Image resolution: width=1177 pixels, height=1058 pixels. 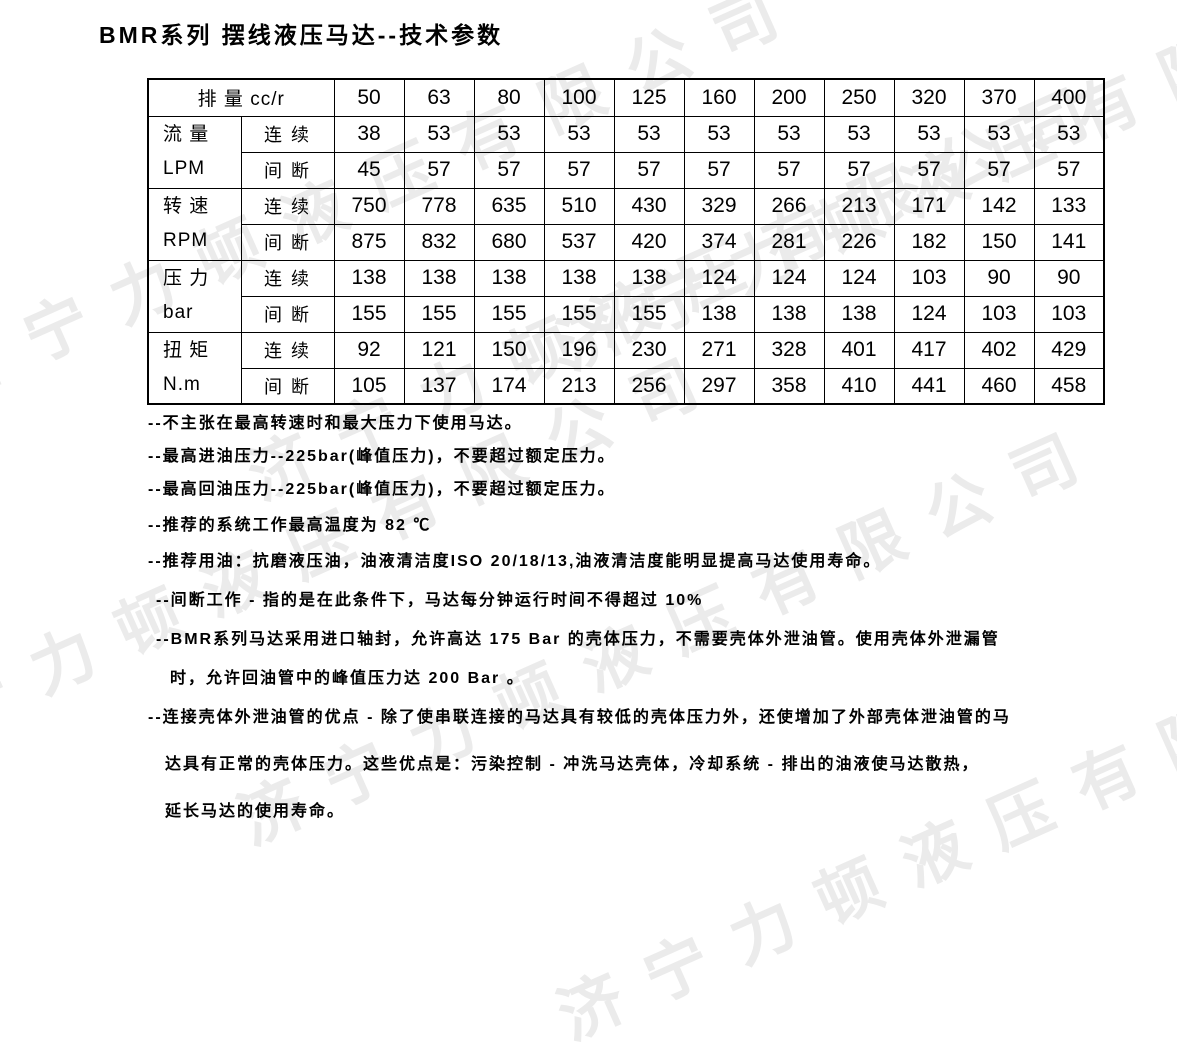 I want to click on value-cell: 196, so click(x=579, y=350).